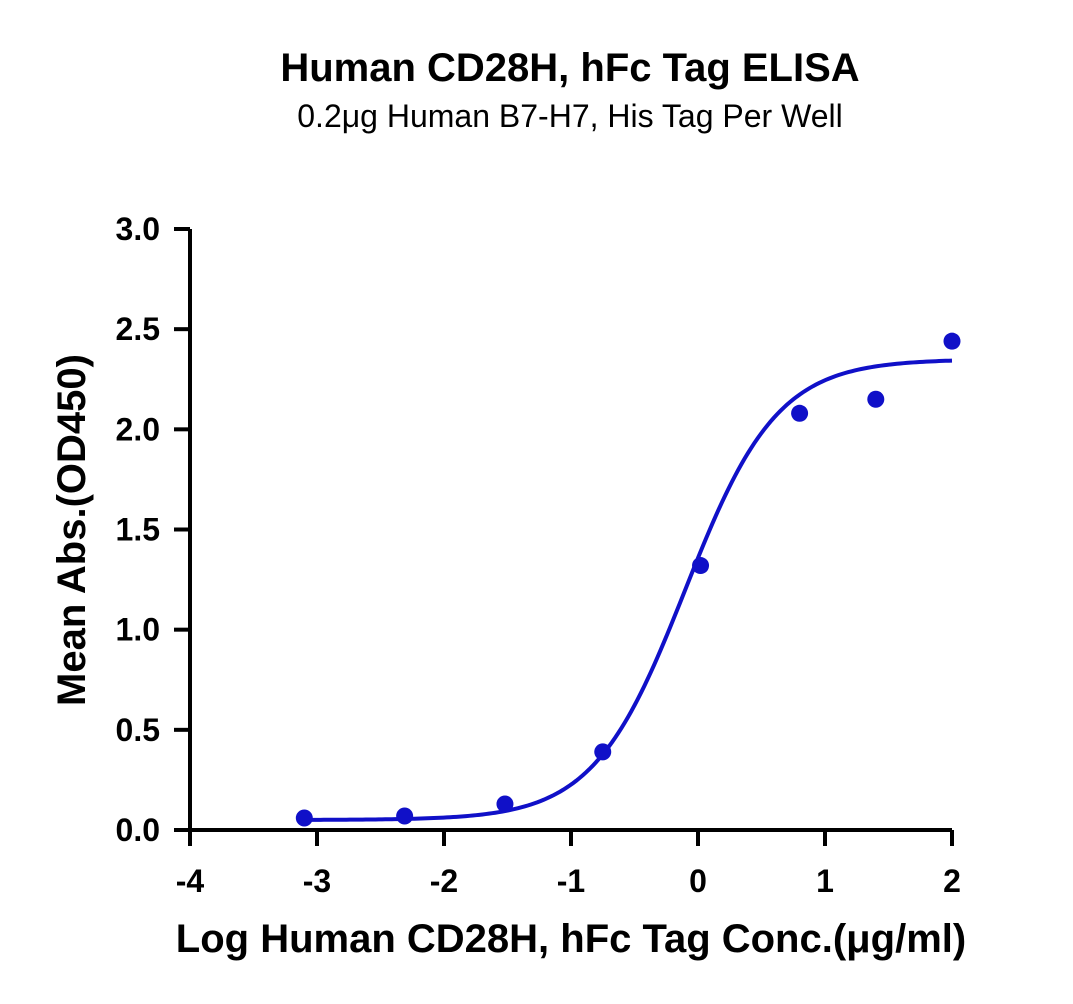  Describe the element at coordinates (952, 881) in the screenshot. I see `x-tick-label: 2` at that location.